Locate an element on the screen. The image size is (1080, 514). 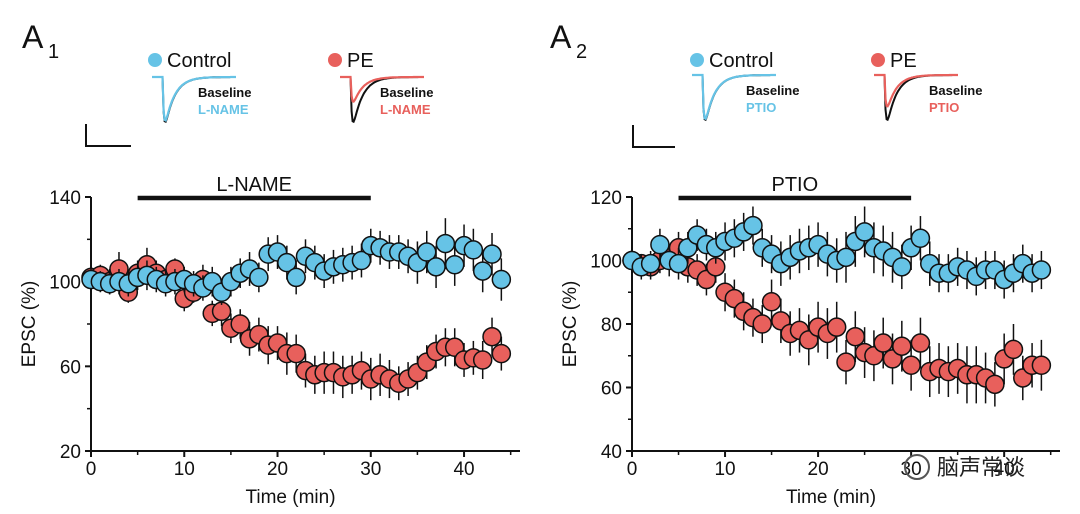
x-tick-label: 30 is located at coordinates (370, 469).